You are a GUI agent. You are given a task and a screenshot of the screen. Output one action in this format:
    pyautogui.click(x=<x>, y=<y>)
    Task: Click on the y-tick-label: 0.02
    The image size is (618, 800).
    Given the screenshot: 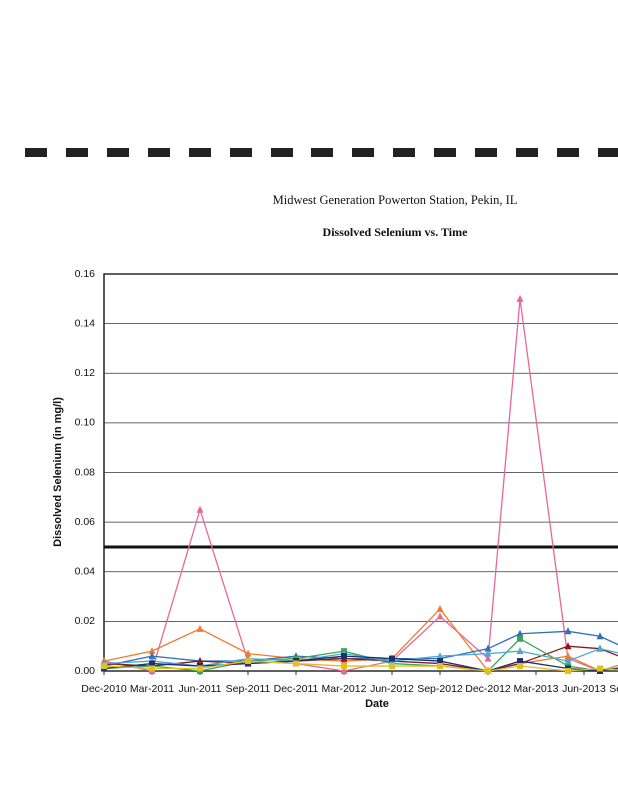 What is the action you would take?
    pyautogui.click(x=85, y=621)
    